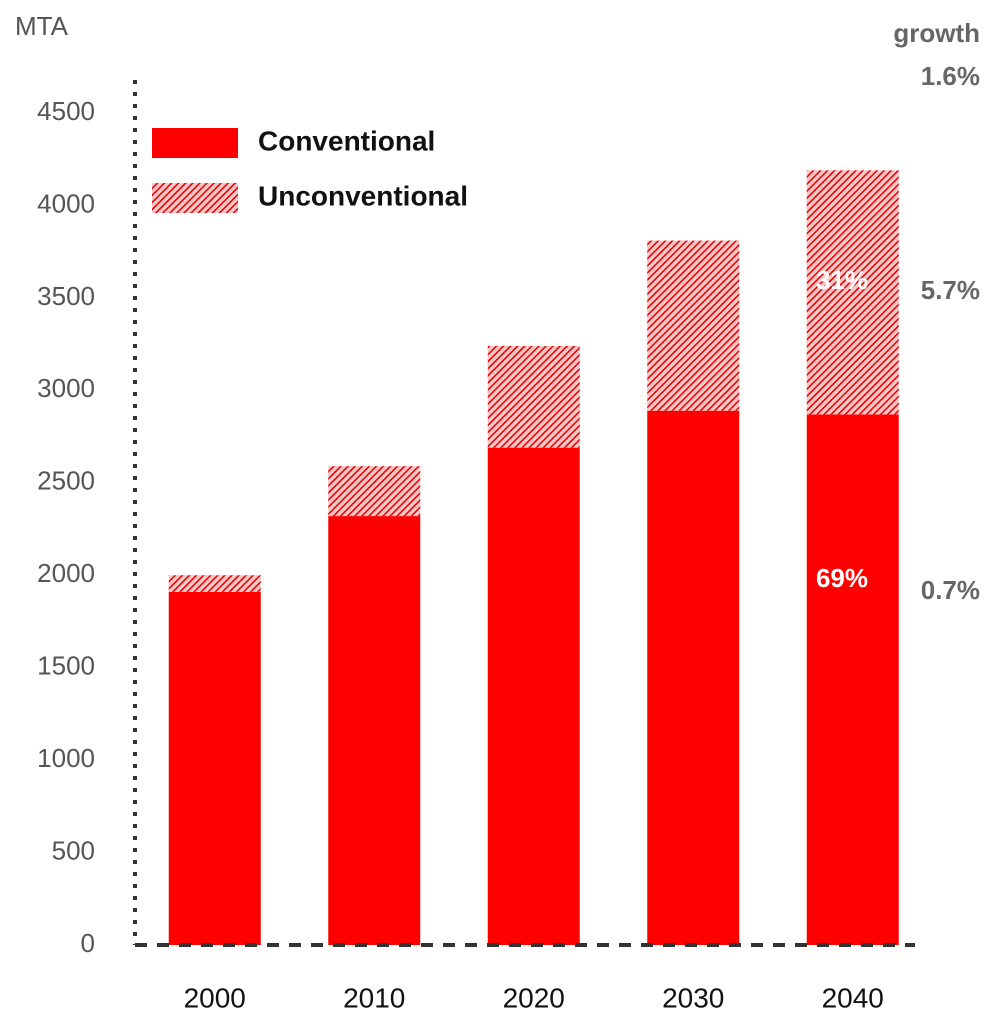  I want to click on annotation: 1.6%, so click(950, 76).